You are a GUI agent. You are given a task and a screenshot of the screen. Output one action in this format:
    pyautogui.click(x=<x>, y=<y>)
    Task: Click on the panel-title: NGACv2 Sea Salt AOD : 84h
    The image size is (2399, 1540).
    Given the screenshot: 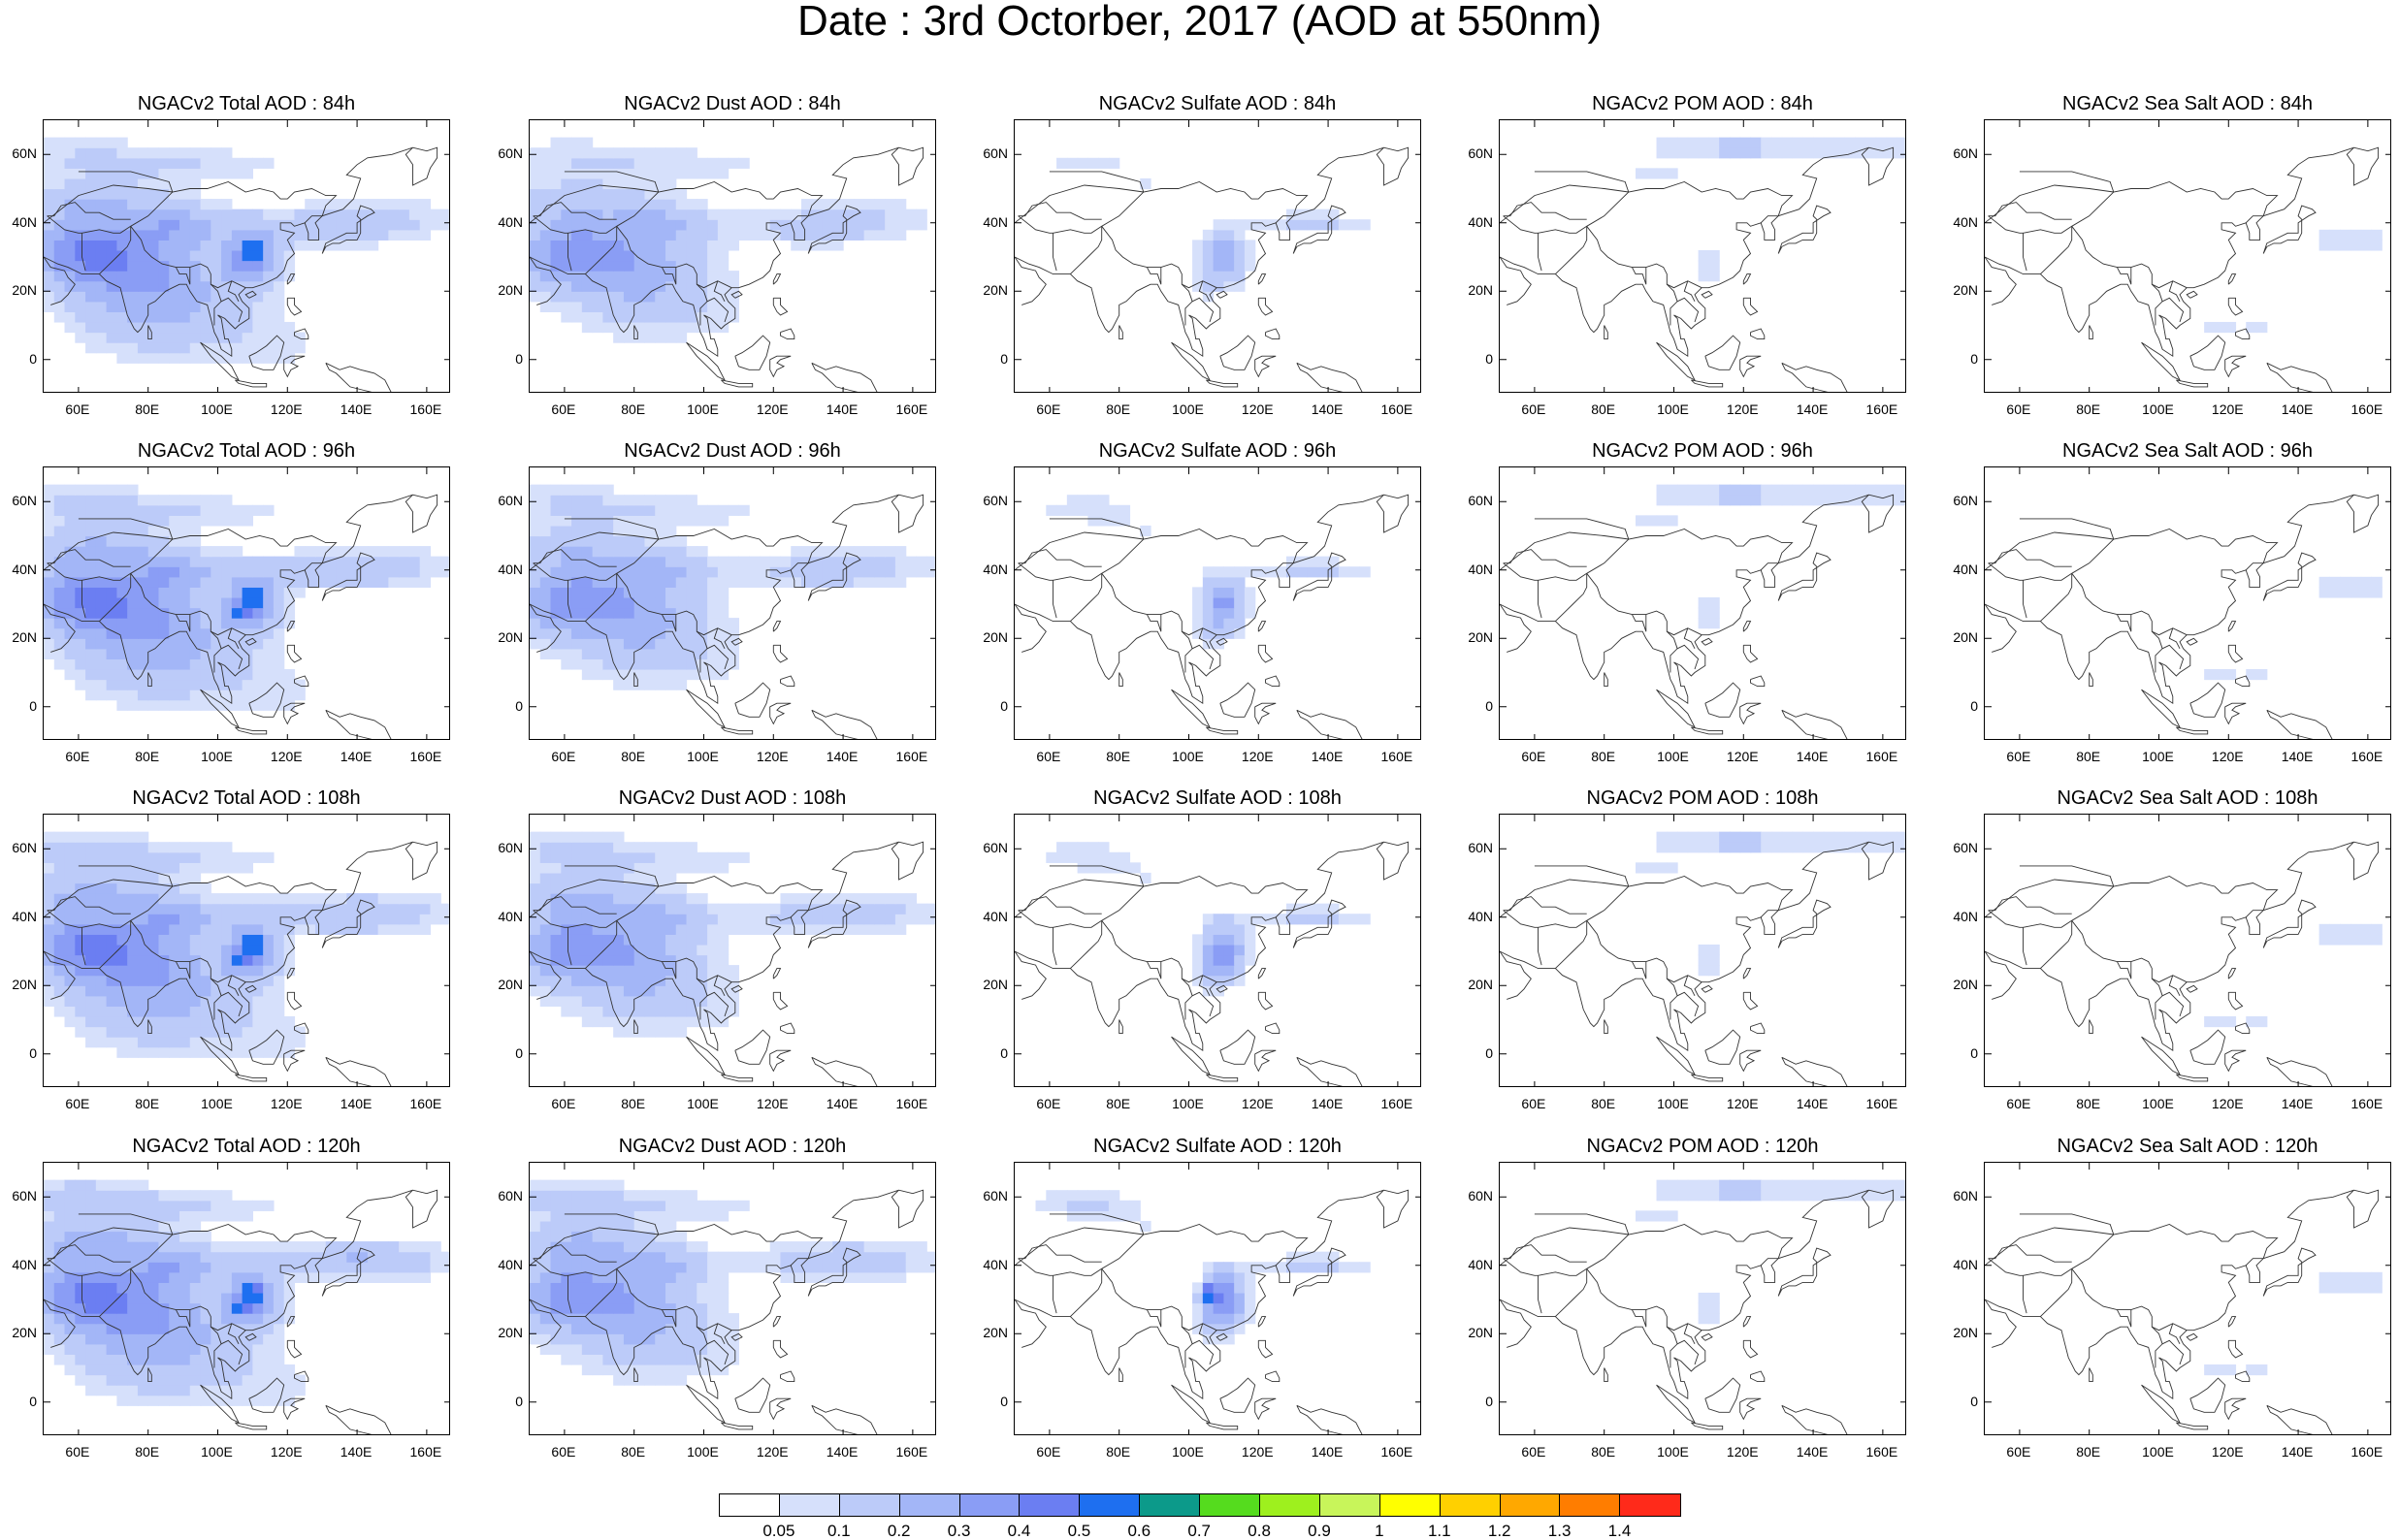 What is the action you would take?
    pyautogui.click(x=2188, y=103)
    